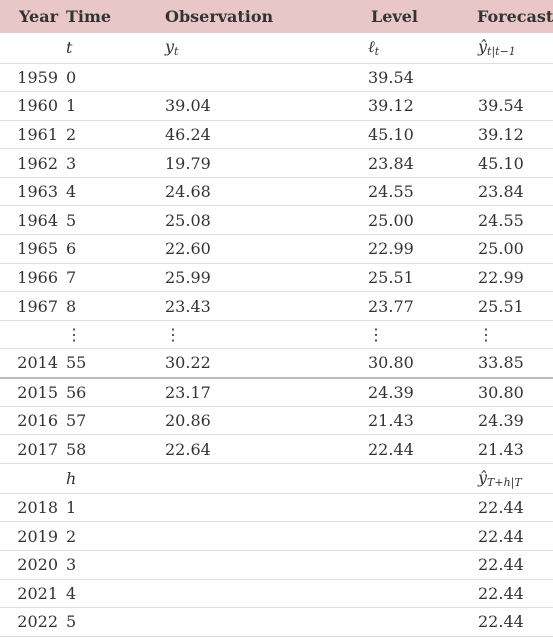  What do you see at coordinates (391, 392) in the screenshot?
I see `cell-level: 24.39` at bounding box center [391, 392].